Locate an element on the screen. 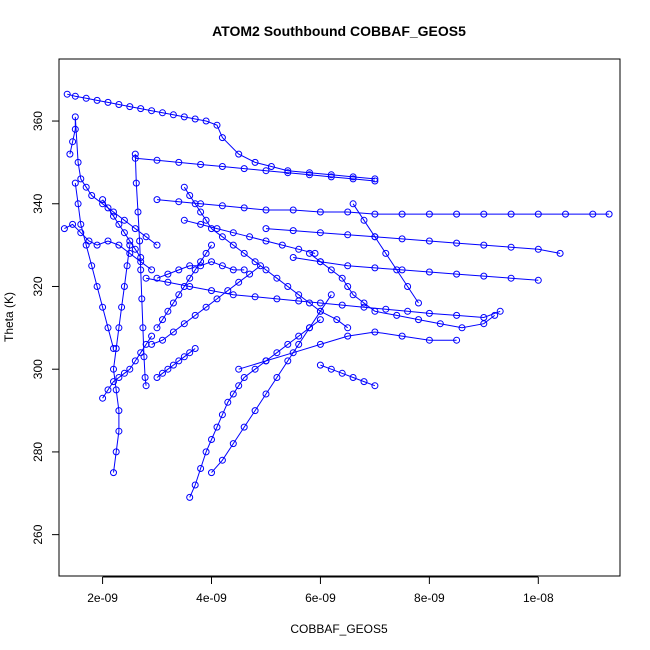  y-tick-label: 260 is located at coordinates (38, 534).